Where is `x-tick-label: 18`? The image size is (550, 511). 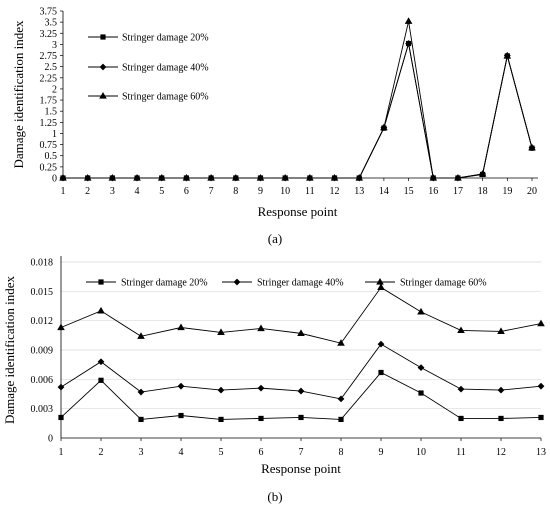
x-tick-label: 18 is located at coordinates (483, 191).